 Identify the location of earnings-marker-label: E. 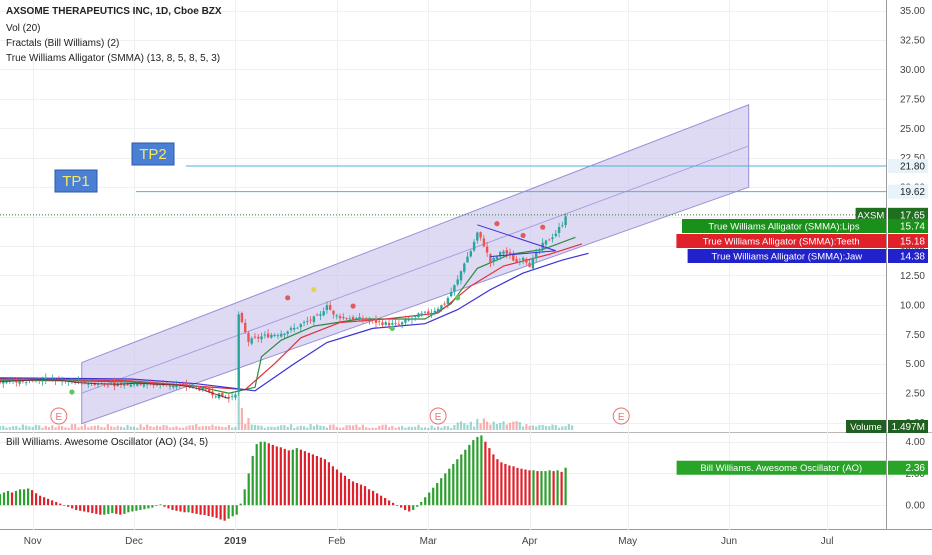
(438, 417).